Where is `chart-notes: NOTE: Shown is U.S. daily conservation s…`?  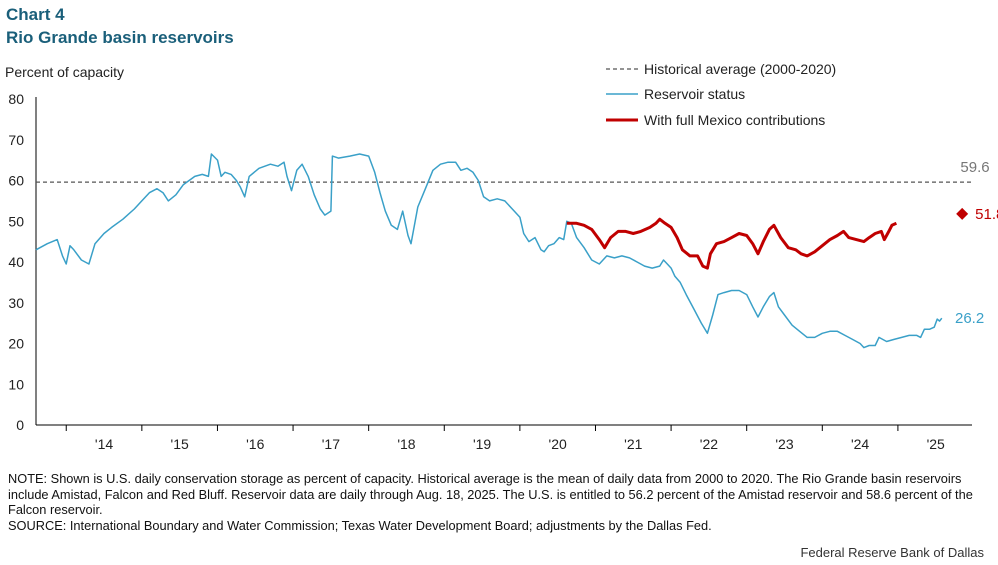 chart-notes: NOTE: Shown is U.S. daily conservation s… is located at coordinates (498, 502).